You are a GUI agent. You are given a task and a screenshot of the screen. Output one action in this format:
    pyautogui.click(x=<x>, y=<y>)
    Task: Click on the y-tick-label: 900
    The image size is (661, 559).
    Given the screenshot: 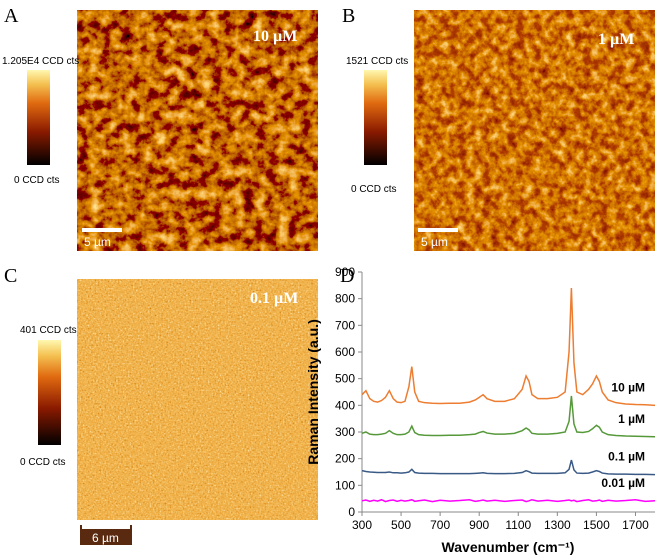 What is the action you would take?
    pyautogui.click(x=345, y=272)
    